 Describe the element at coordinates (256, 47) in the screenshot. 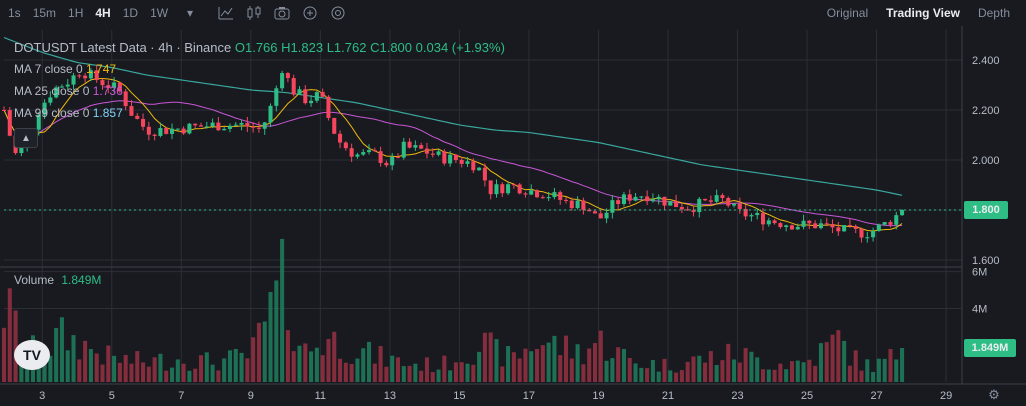

I see `ohlc-open: O1.766` at that location.